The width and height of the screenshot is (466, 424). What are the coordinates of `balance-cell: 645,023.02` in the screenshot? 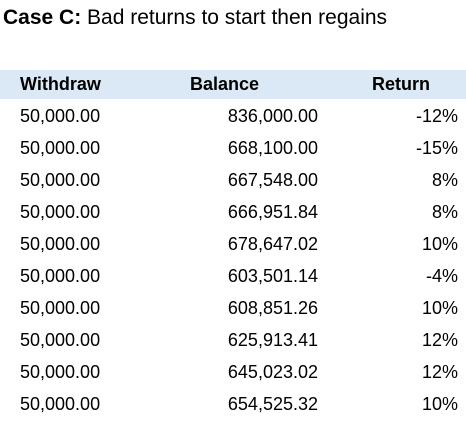 It's located at (272, 372).